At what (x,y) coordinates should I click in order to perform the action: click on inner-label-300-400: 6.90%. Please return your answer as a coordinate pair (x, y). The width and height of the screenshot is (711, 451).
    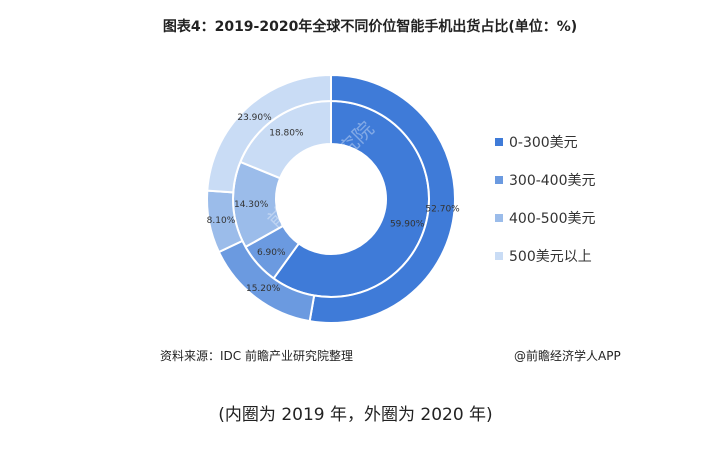
    Looking at the image, I should click on (271, 253).